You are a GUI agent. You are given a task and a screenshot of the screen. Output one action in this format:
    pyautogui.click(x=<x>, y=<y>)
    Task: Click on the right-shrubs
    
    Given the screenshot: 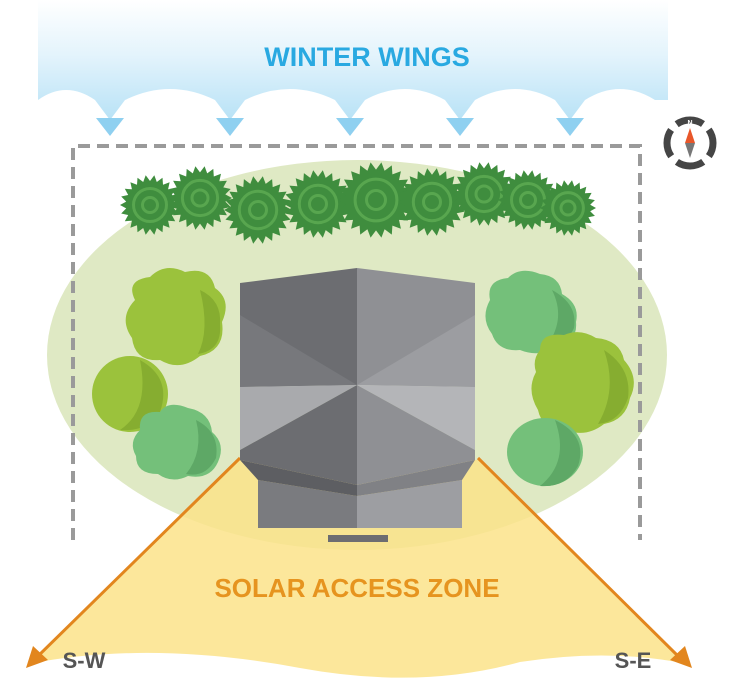 What is the action you would take?
    pyautogui.click(x=559, y=378)
    